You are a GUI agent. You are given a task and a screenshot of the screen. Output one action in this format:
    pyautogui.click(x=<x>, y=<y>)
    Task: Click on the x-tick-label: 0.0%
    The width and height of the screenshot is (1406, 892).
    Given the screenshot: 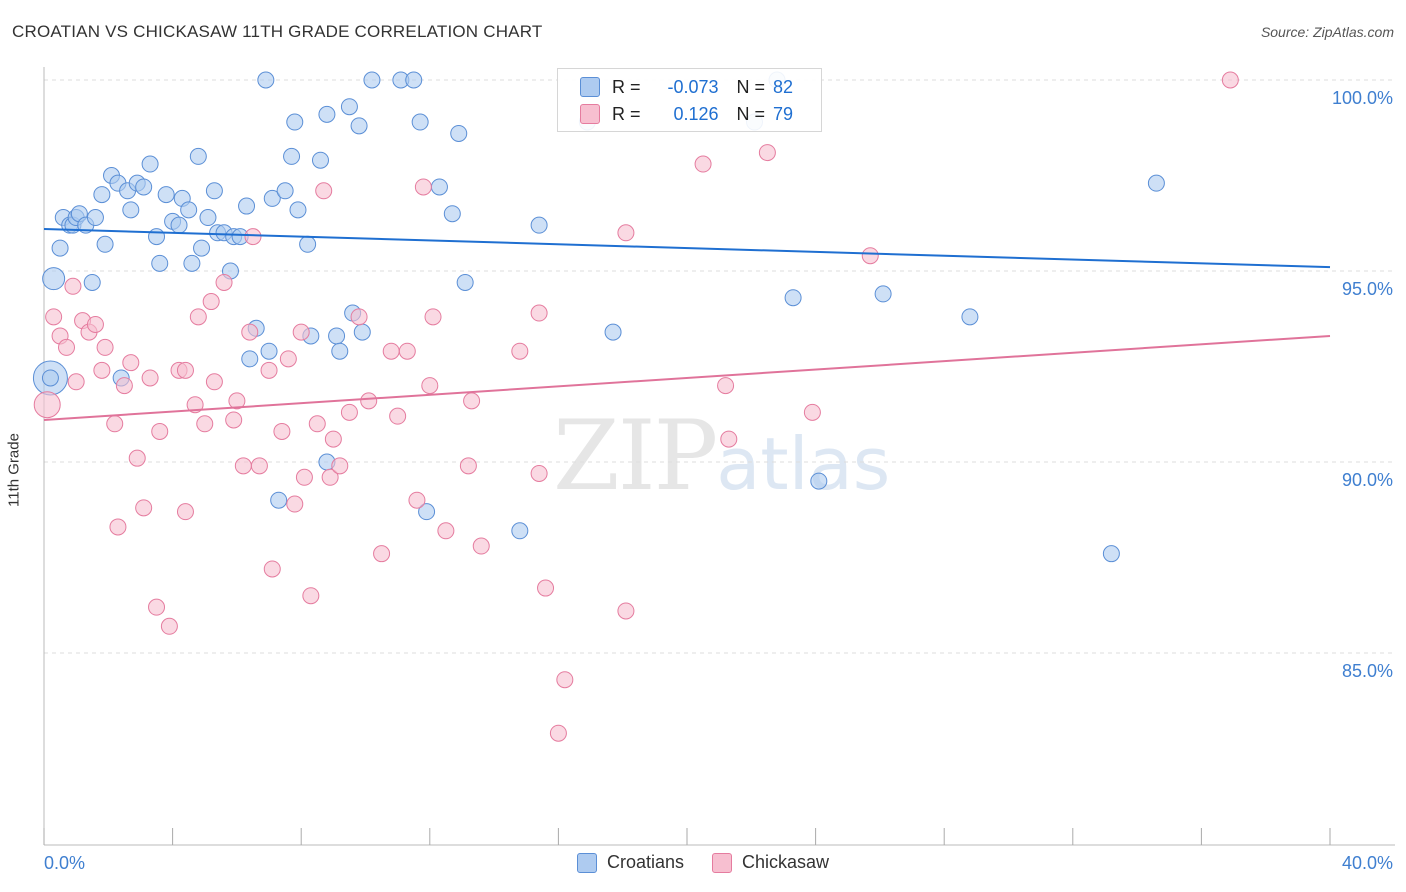 What is the action you would take?
    pyautogui.click(x=64, y=863)
    